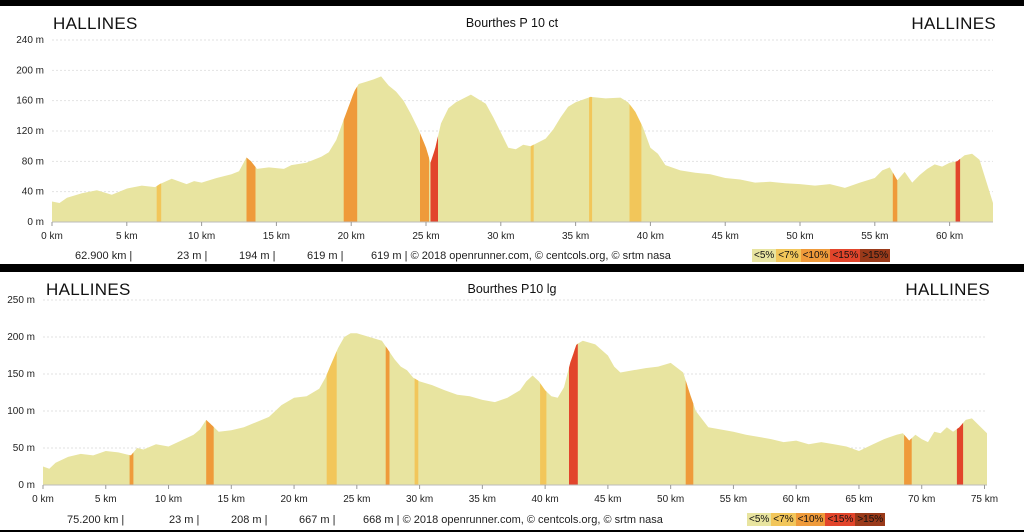  I want to click on y-tick-label: 50 m, so click(24, 448).